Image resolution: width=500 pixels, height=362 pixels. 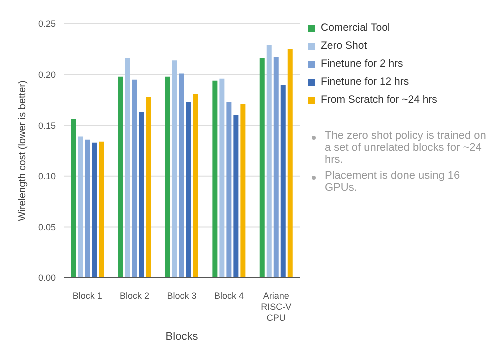 What do you see at coordinates (47, 125) in the screenshot?
I see `y-tick-label: 0.15` at bounding box center [47, 125].